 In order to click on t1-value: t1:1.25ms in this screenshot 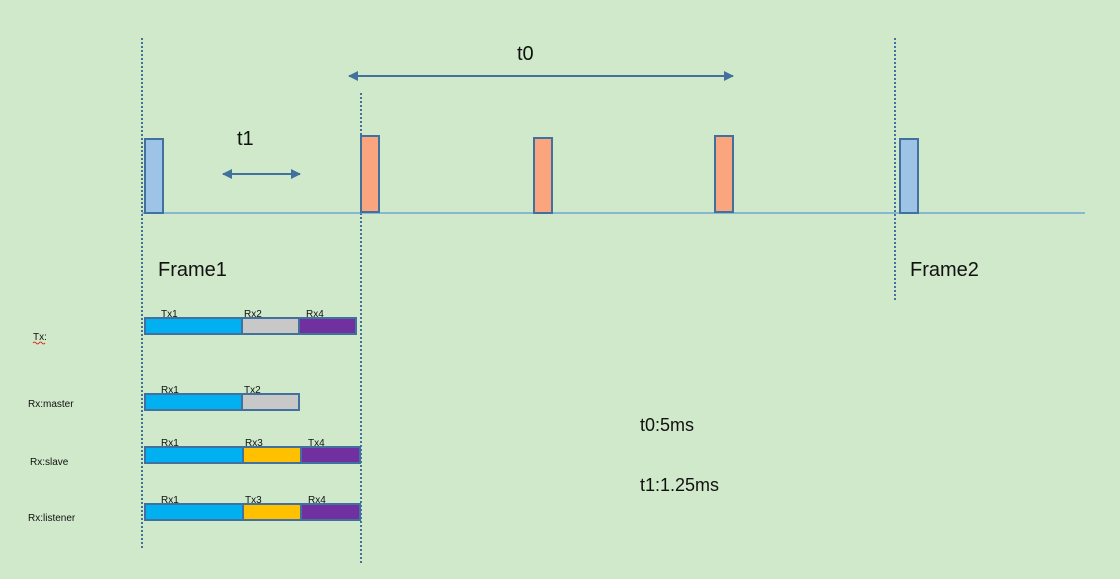, I will do `click(679, 485)`.